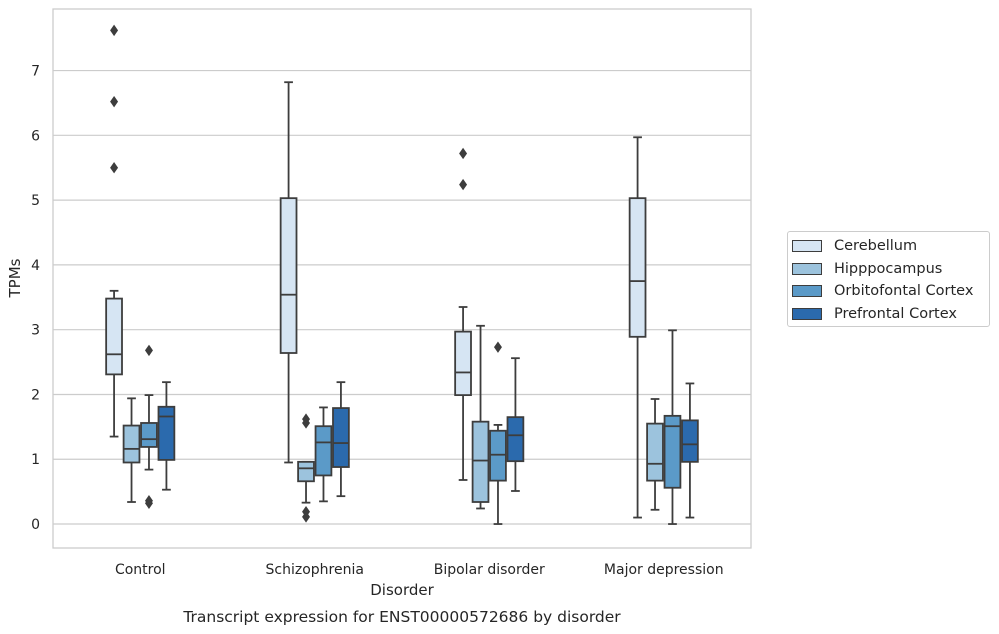 The width and height of the screenshot is (999, 634). I want to click on x-tick-label: Major depression, so click(664, 570).